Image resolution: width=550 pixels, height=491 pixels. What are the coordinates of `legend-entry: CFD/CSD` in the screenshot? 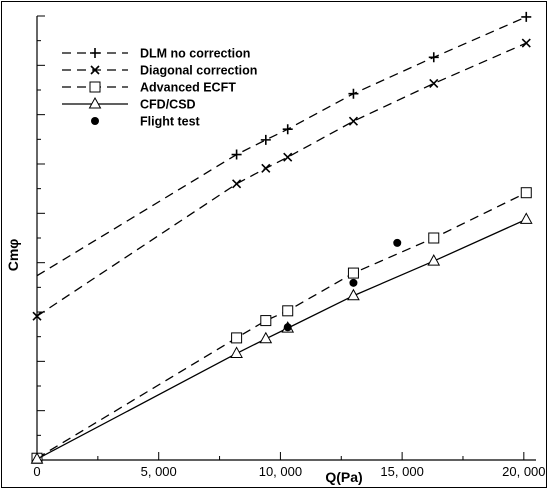 It's located at (129, 104).